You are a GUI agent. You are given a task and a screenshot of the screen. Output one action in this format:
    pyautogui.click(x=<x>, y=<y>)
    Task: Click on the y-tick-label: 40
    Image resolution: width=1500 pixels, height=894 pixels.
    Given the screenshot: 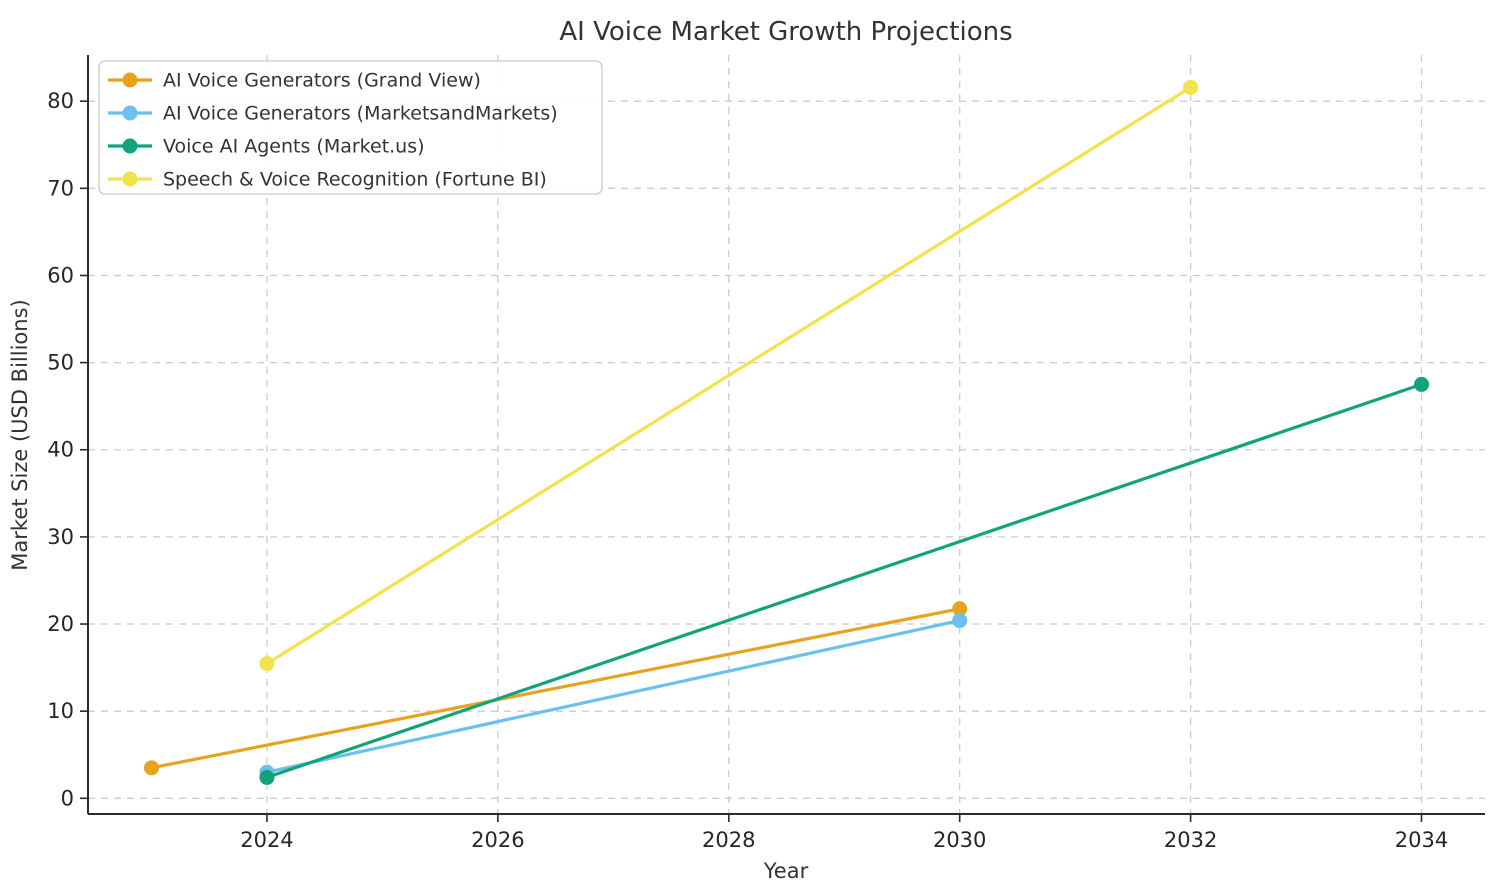 What is the action you would take?
    pyautogui.click(x=60, y=450)
    